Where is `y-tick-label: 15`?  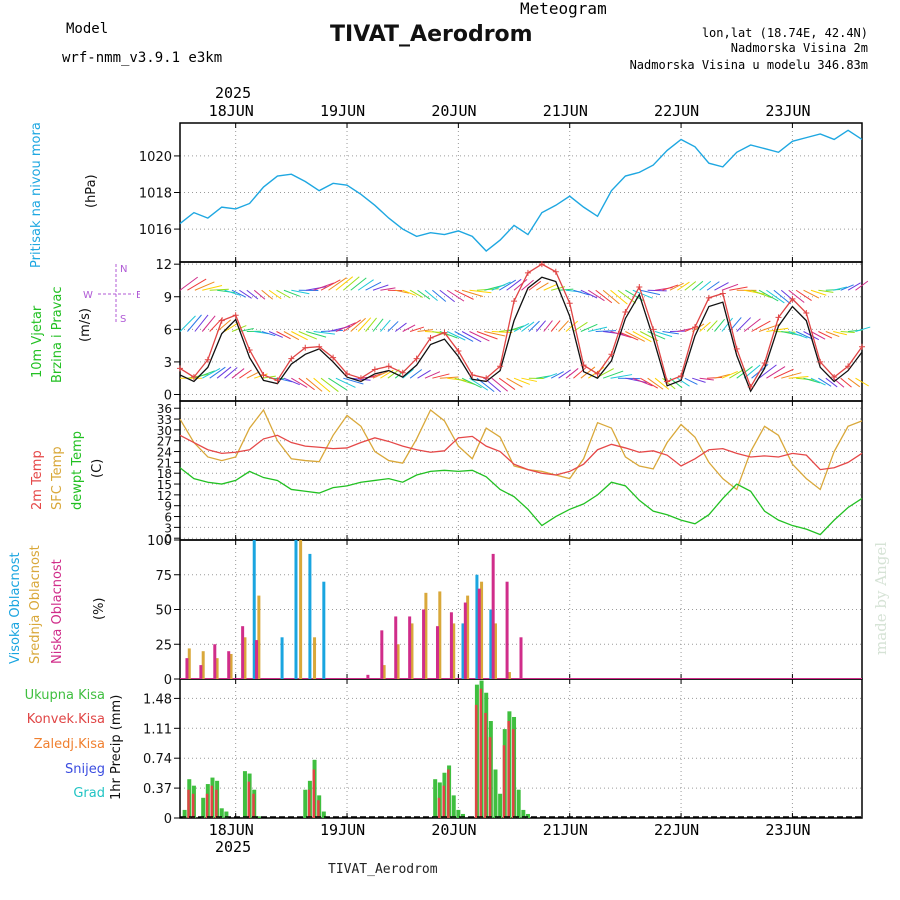
y-tick-label: 15 is located at coordinates (164, 485).